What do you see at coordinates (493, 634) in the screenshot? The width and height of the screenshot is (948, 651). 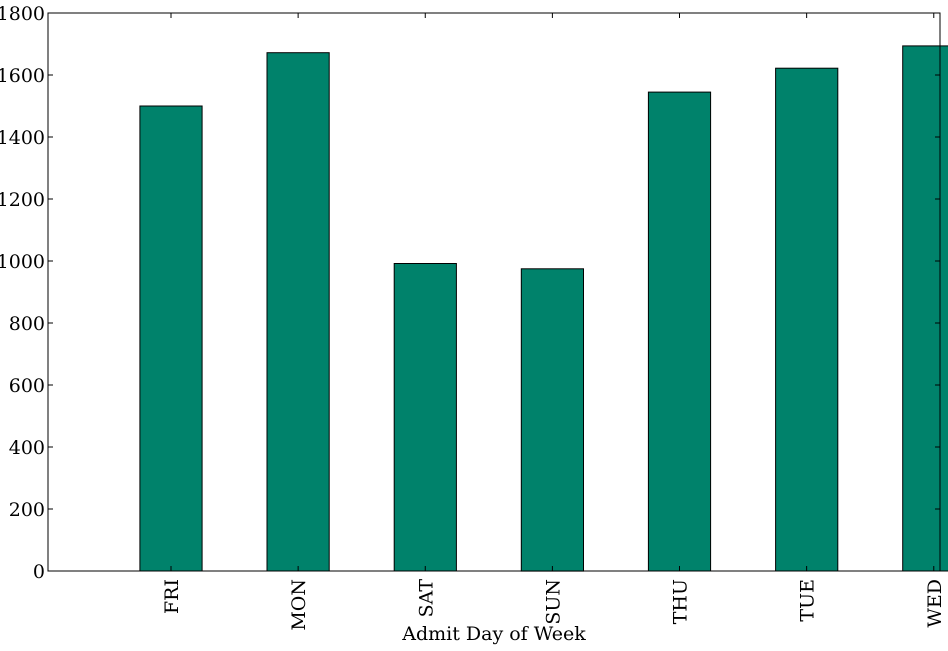 I see `x-axis-title: Admit Day of Week` at bounding box center [493, 634].